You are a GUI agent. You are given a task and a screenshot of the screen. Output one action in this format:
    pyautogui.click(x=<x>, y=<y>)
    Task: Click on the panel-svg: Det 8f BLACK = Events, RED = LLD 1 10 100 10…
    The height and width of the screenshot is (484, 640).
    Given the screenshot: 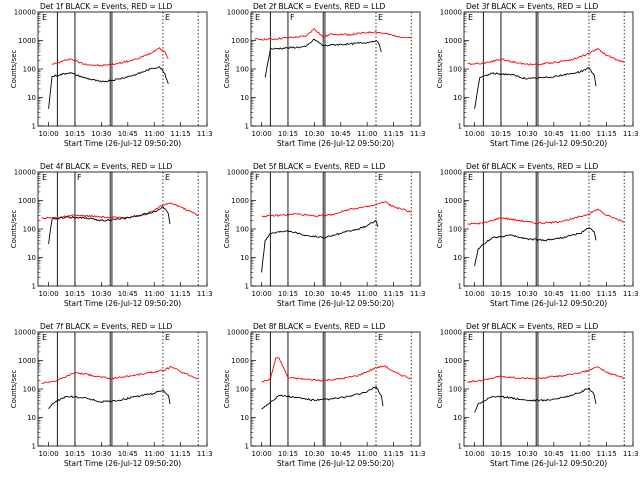 What is the action you would take?
    pyautogui.click(x=326, y=395)
    